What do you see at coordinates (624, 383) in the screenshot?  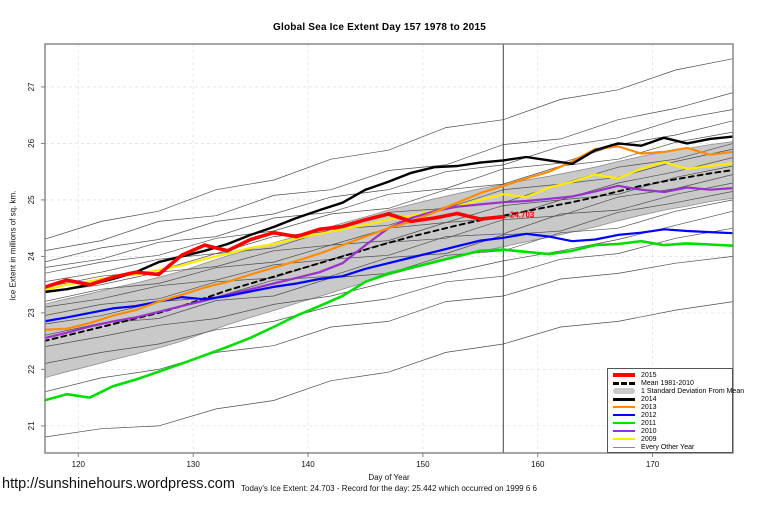 I see `legend-swatch-dashed` at bounding box center [624, 383].